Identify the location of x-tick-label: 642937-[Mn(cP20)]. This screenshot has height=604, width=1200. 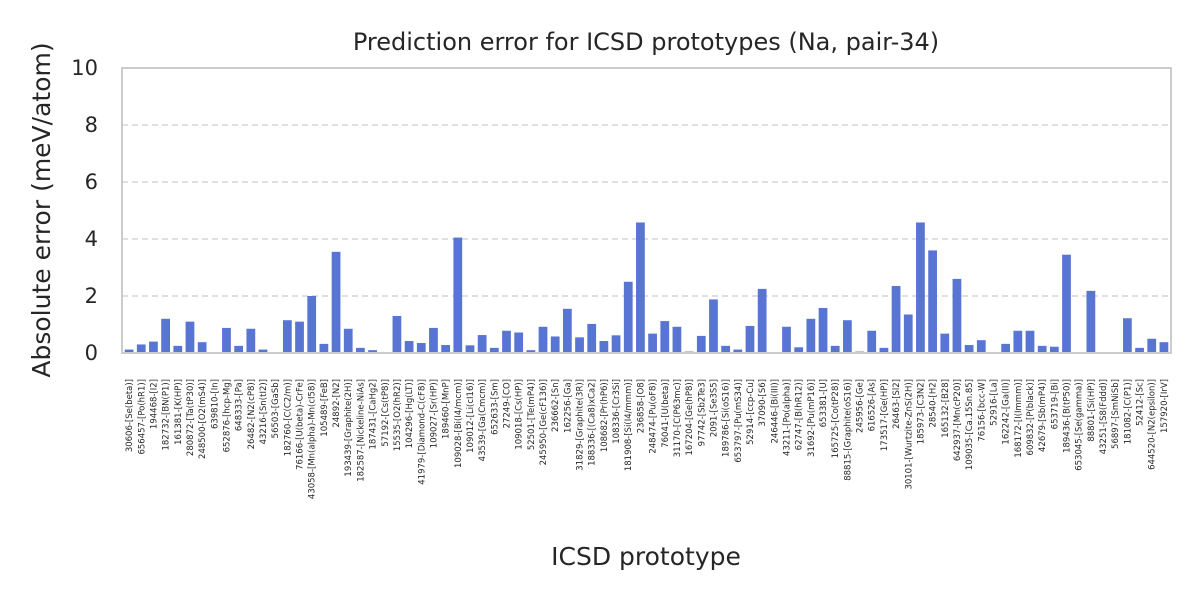
(958, 420).